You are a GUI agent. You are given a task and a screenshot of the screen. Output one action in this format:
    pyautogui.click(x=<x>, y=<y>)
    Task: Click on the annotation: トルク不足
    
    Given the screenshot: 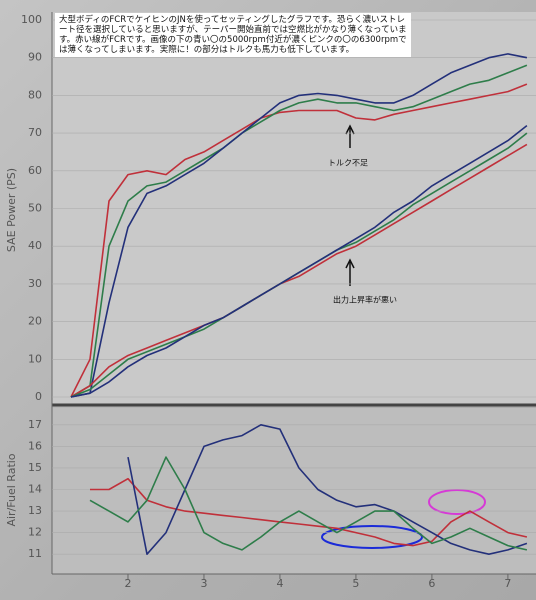 What is the action you would take?
    pyautogui.click(x=348, y=163)
    